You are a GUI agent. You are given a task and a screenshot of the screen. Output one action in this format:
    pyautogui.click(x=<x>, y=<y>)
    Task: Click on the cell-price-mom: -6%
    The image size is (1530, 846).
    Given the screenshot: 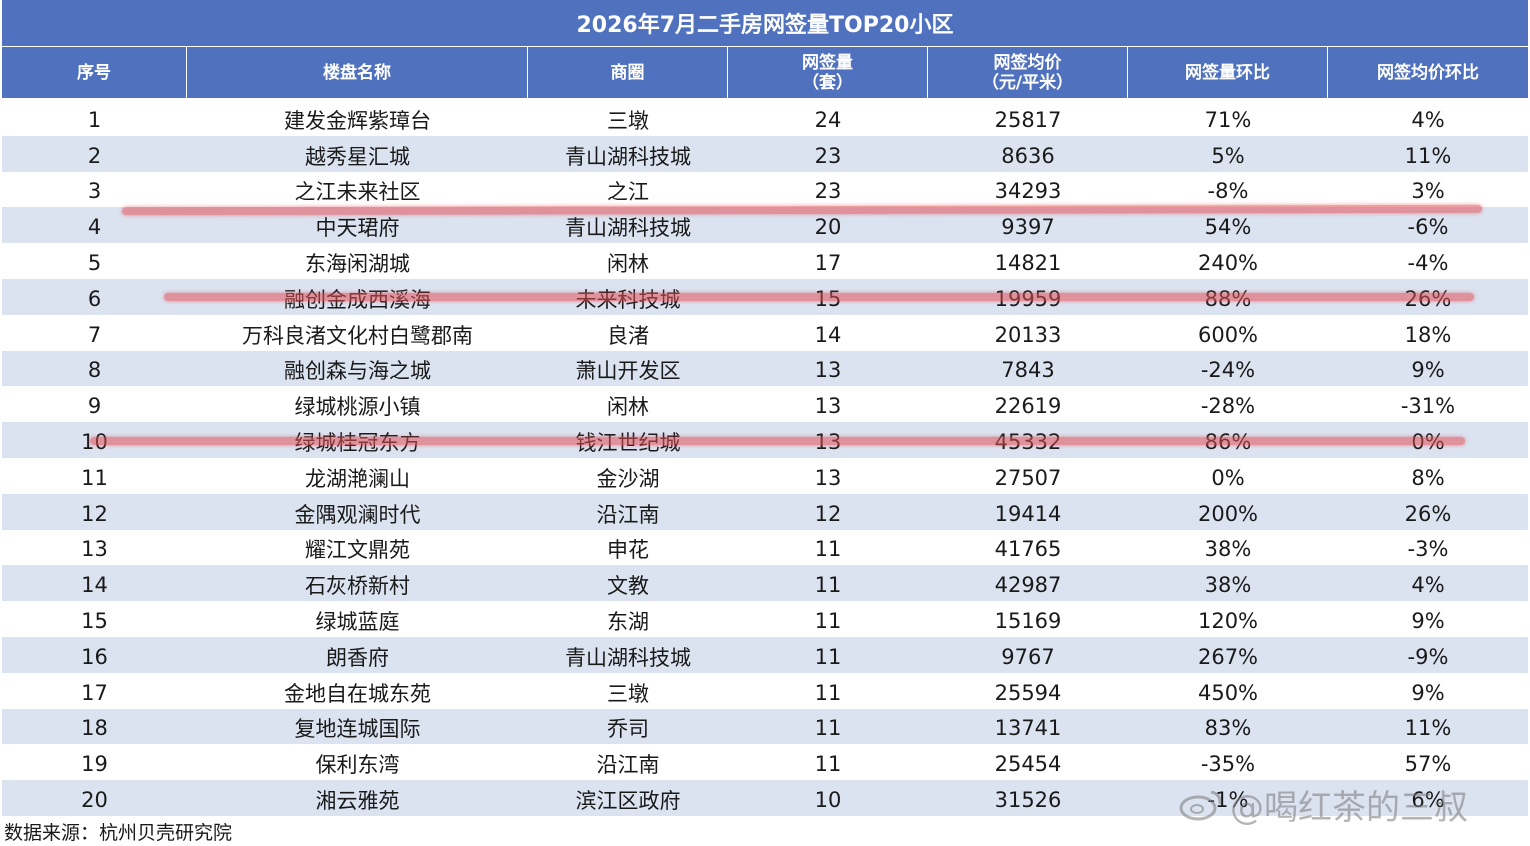 What is the action you would take?
    pyautogui.click(x=1428, y=227)
    